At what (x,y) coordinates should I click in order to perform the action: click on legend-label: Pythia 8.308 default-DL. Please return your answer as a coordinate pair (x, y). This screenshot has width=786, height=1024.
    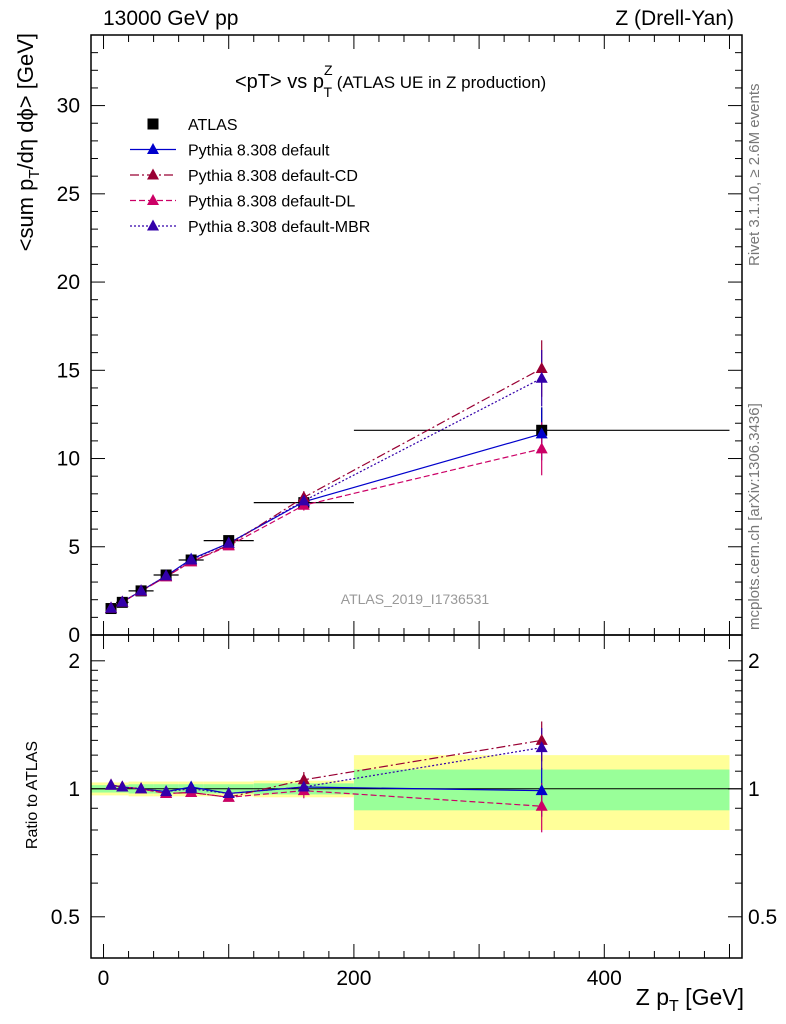
    Looking at the image, I should click on (271, 202).